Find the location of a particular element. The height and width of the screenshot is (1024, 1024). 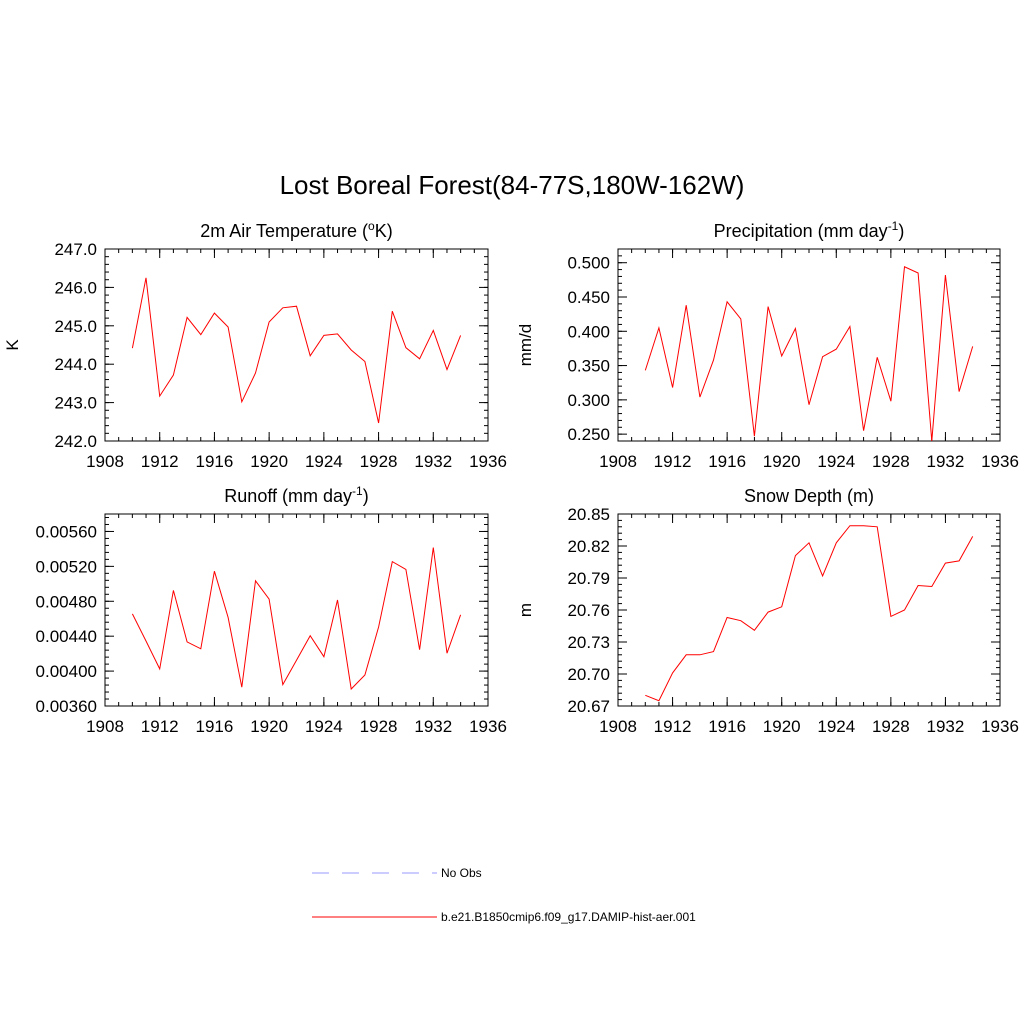

y-axis-label: K is located at coordinates (12, 345).